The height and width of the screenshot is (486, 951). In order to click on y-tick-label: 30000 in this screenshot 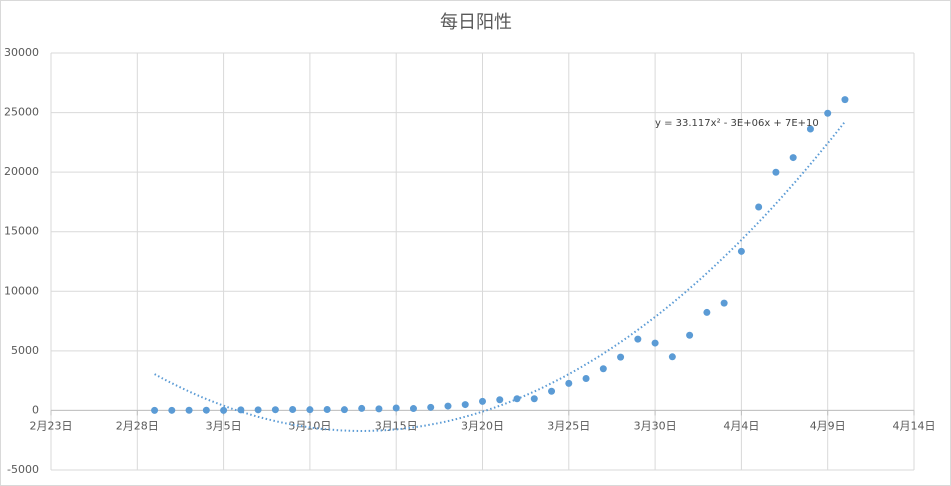, I will do `click(21, 52)`.